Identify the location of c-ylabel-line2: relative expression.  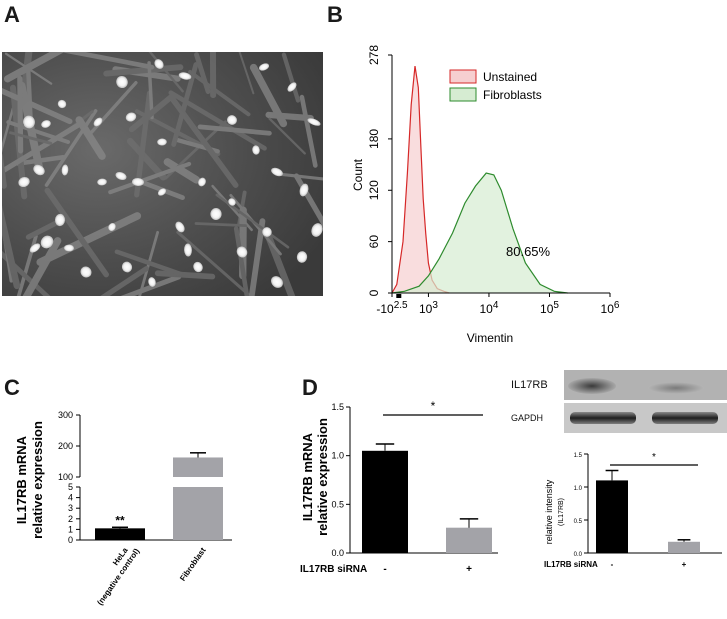
(37, 480).